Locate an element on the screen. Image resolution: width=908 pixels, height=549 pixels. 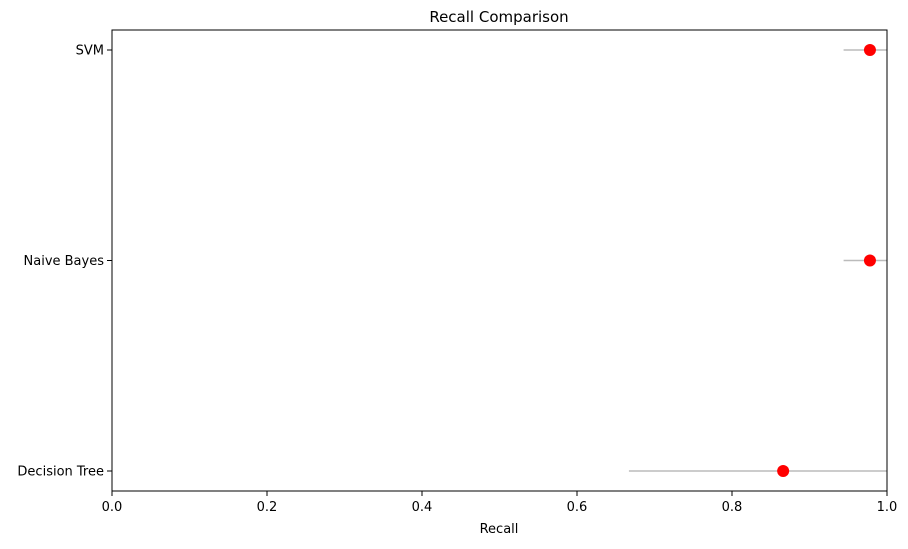
x-tick-label: 0.6 is located at coordinates (577, 507).